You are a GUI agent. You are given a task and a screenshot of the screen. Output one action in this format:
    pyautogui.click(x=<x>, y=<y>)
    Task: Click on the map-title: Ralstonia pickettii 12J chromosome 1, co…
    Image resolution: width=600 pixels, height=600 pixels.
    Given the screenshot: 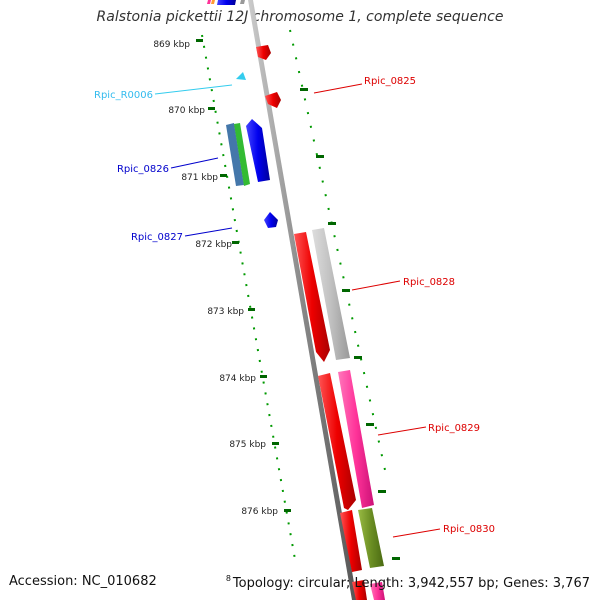 What is the action you would take?
    pyautogui.click(x=300, y=17)
    